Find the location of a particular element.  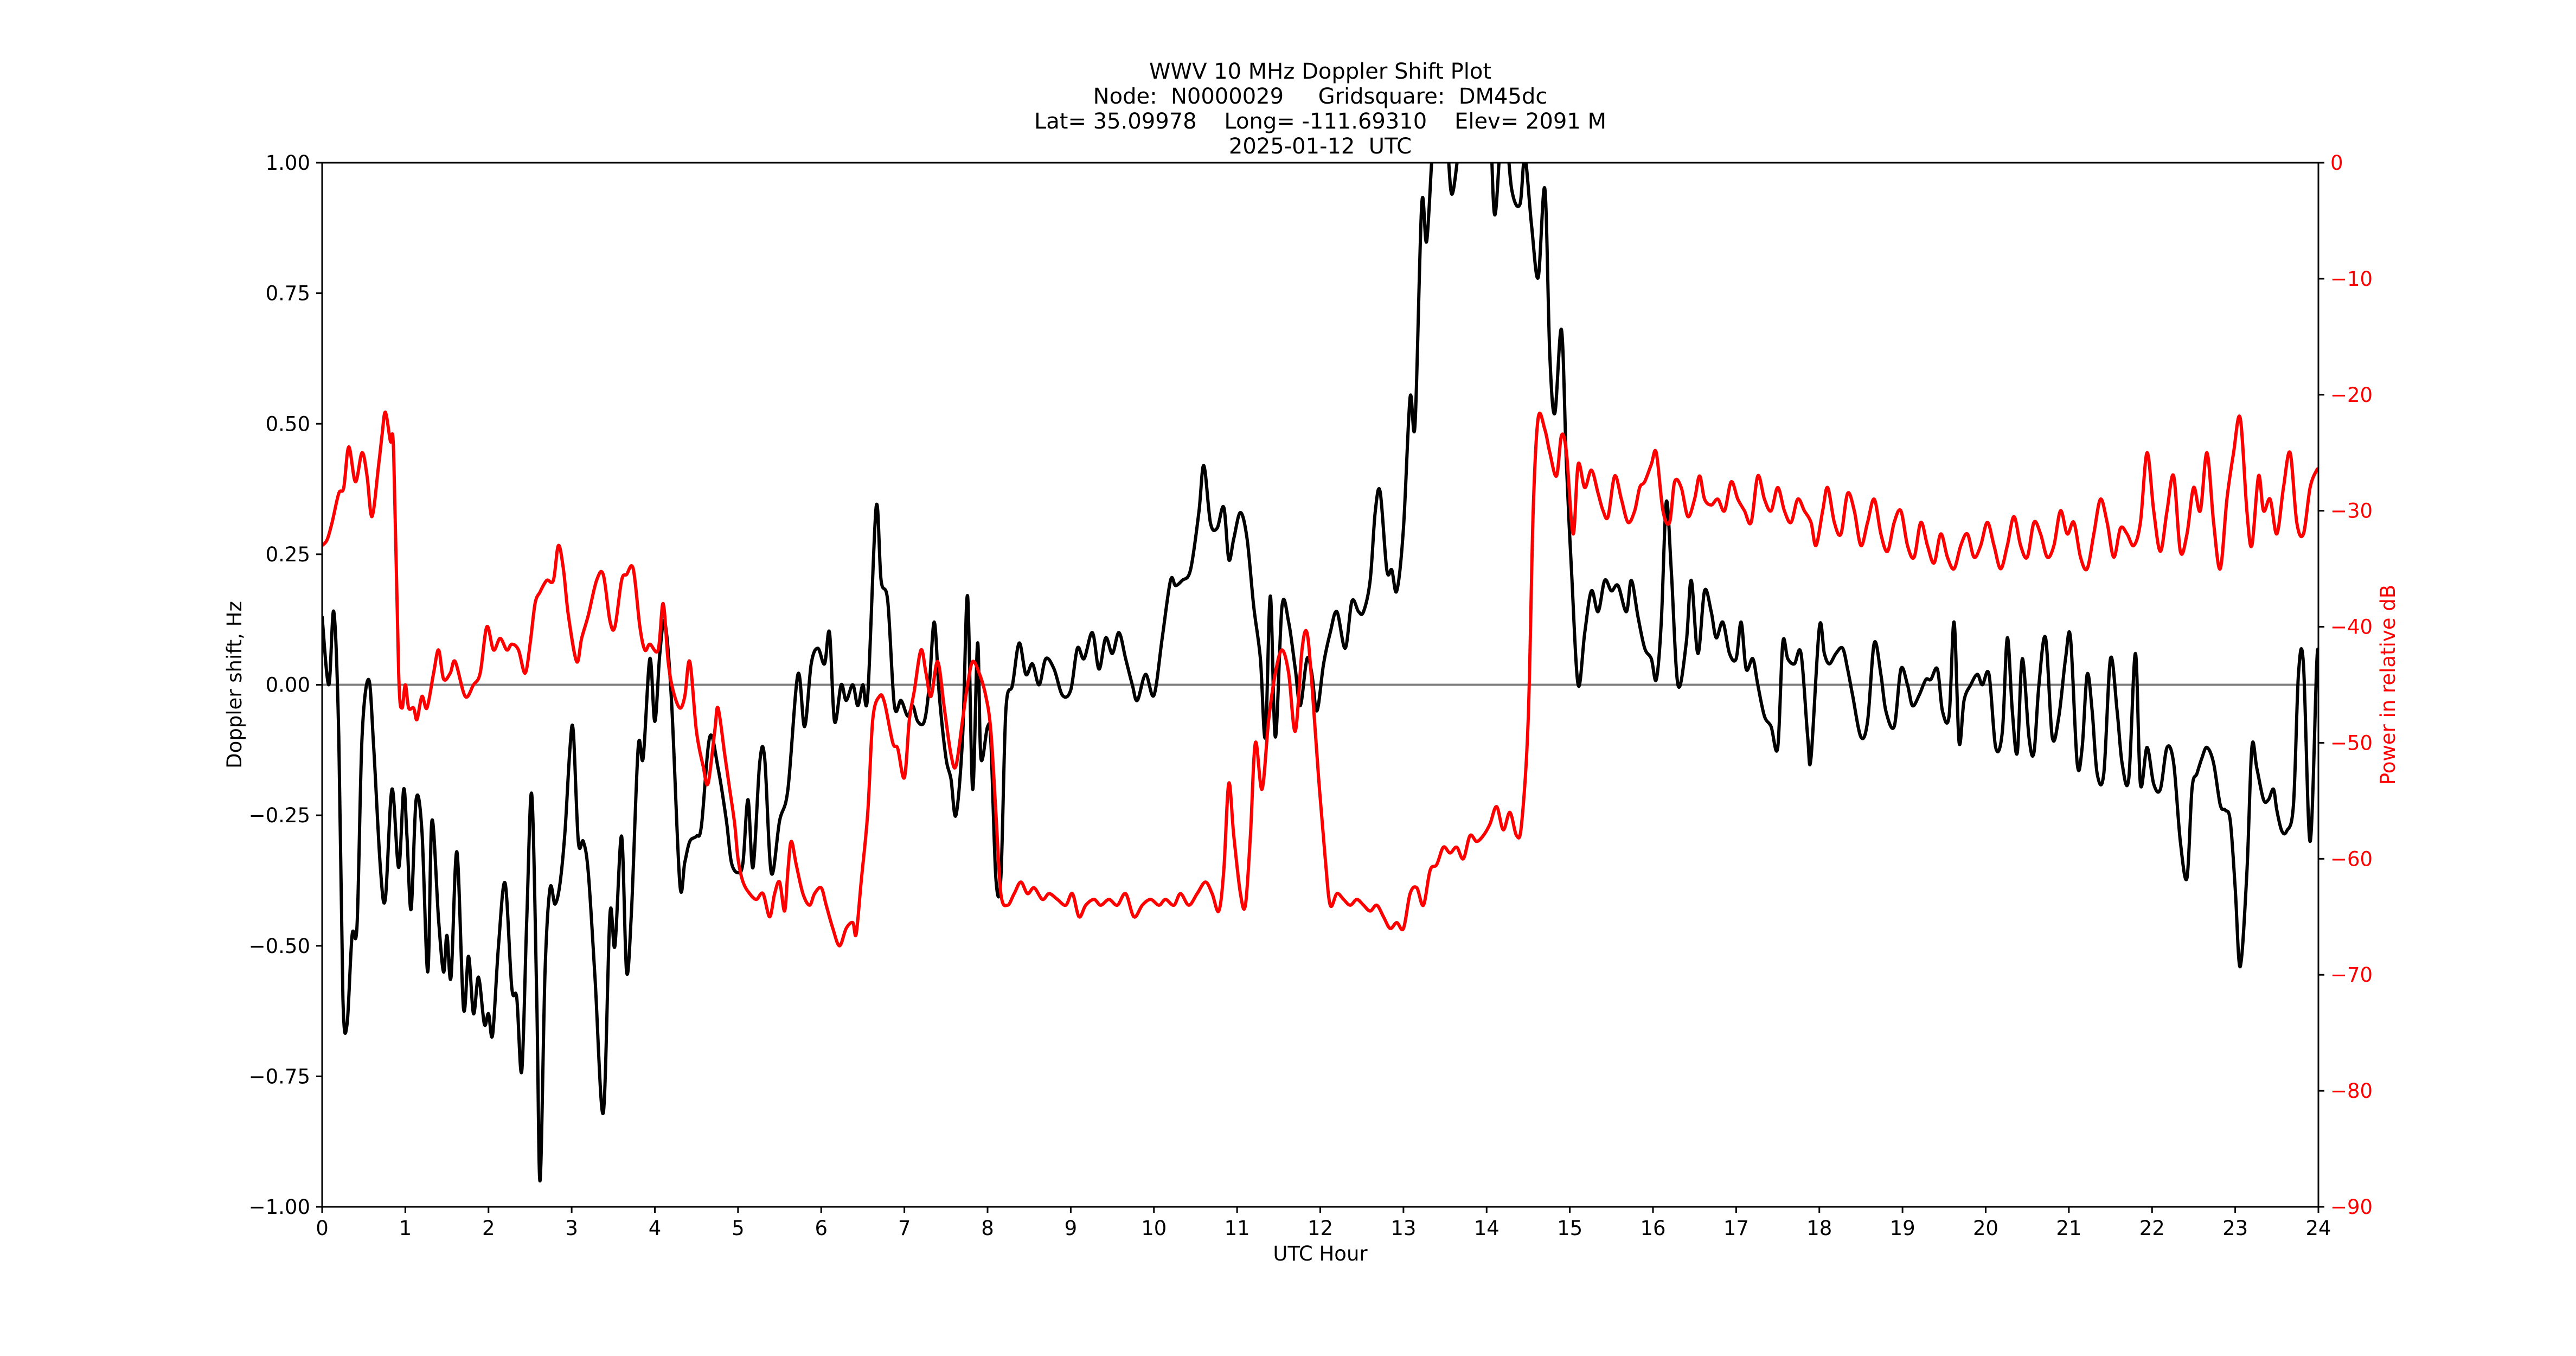

x-axis-ticks: 0 1 2 3 4 5 6 7 8 9 10 11 12 13 14 15 16 17 18 19 20 21 22 23 24 is located at coordinates (1323, 1223).